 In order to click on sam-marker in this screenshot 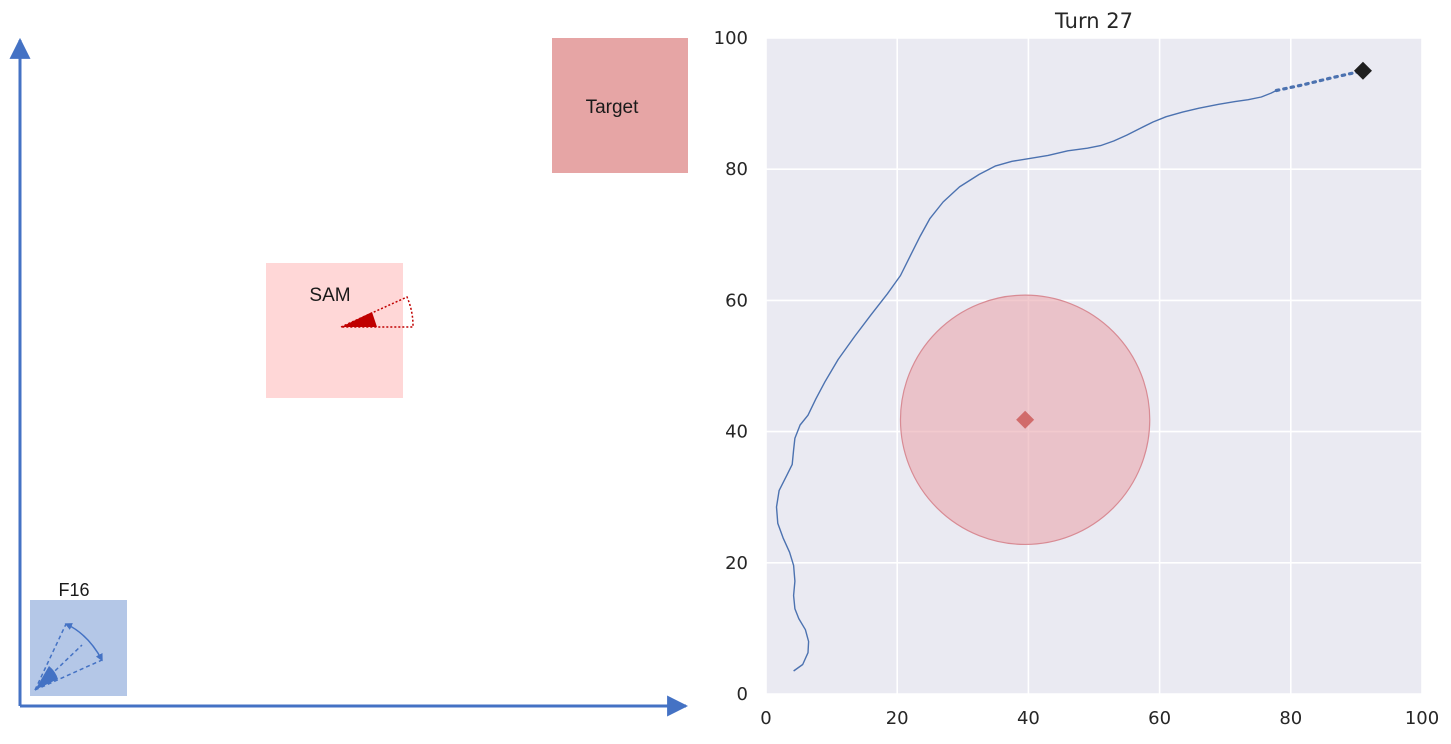, I will do `click(1025, 419)`.